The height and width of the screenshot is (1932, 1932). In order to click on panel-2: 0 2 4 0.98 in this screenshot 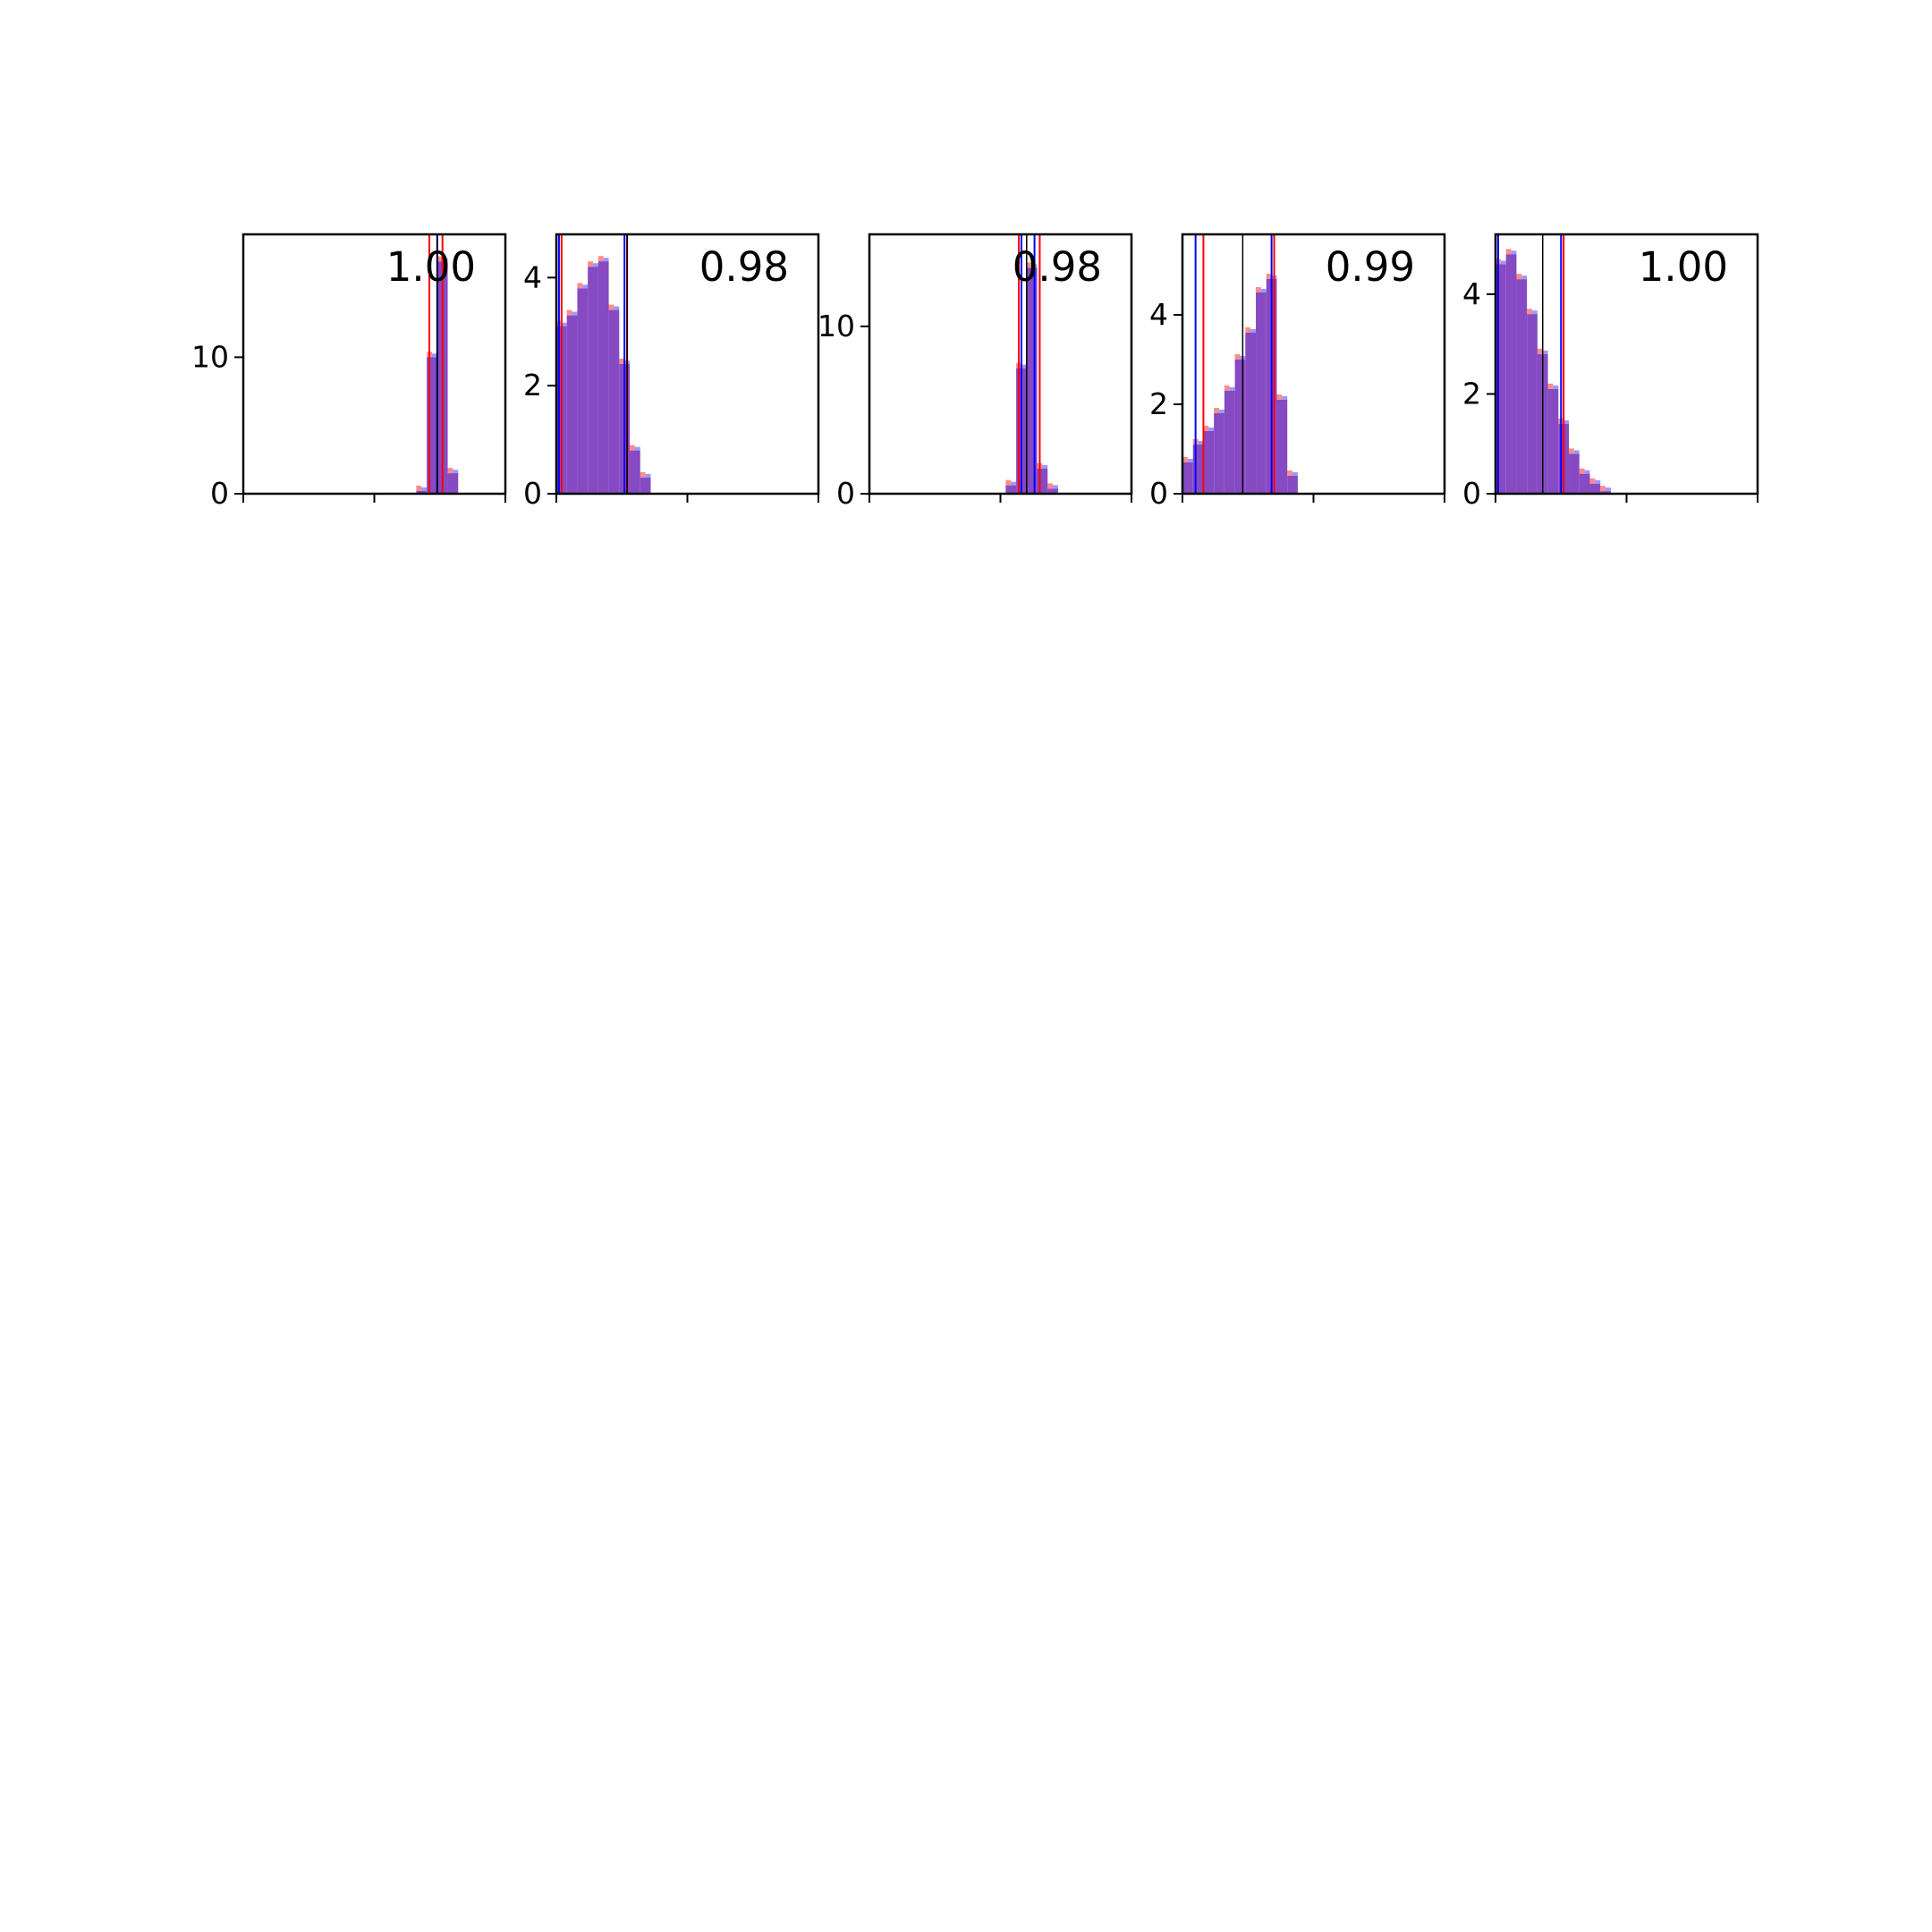, I will do `click(671, 372)`.